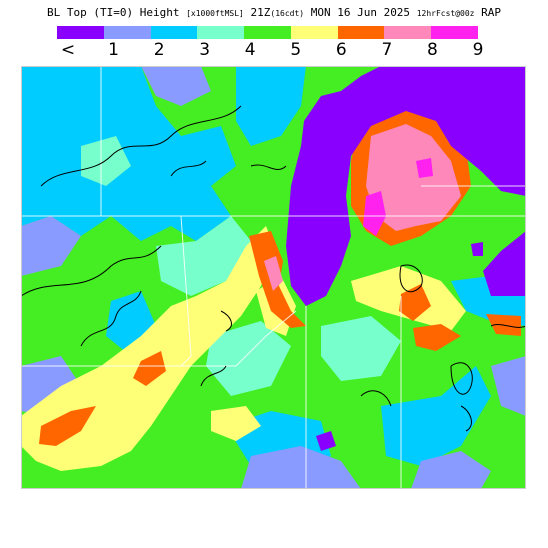  What do you see at coordinates (296, 50) in the screenshot?
I see `legend-tick-label: 5` at bounding box center [296, 50].